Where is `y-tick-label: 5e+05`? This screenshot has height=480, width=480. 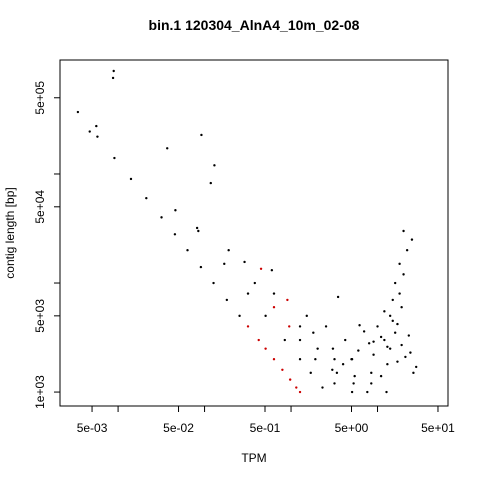 y-tick-label: 5e+05 is located at coordinates (40, 98).